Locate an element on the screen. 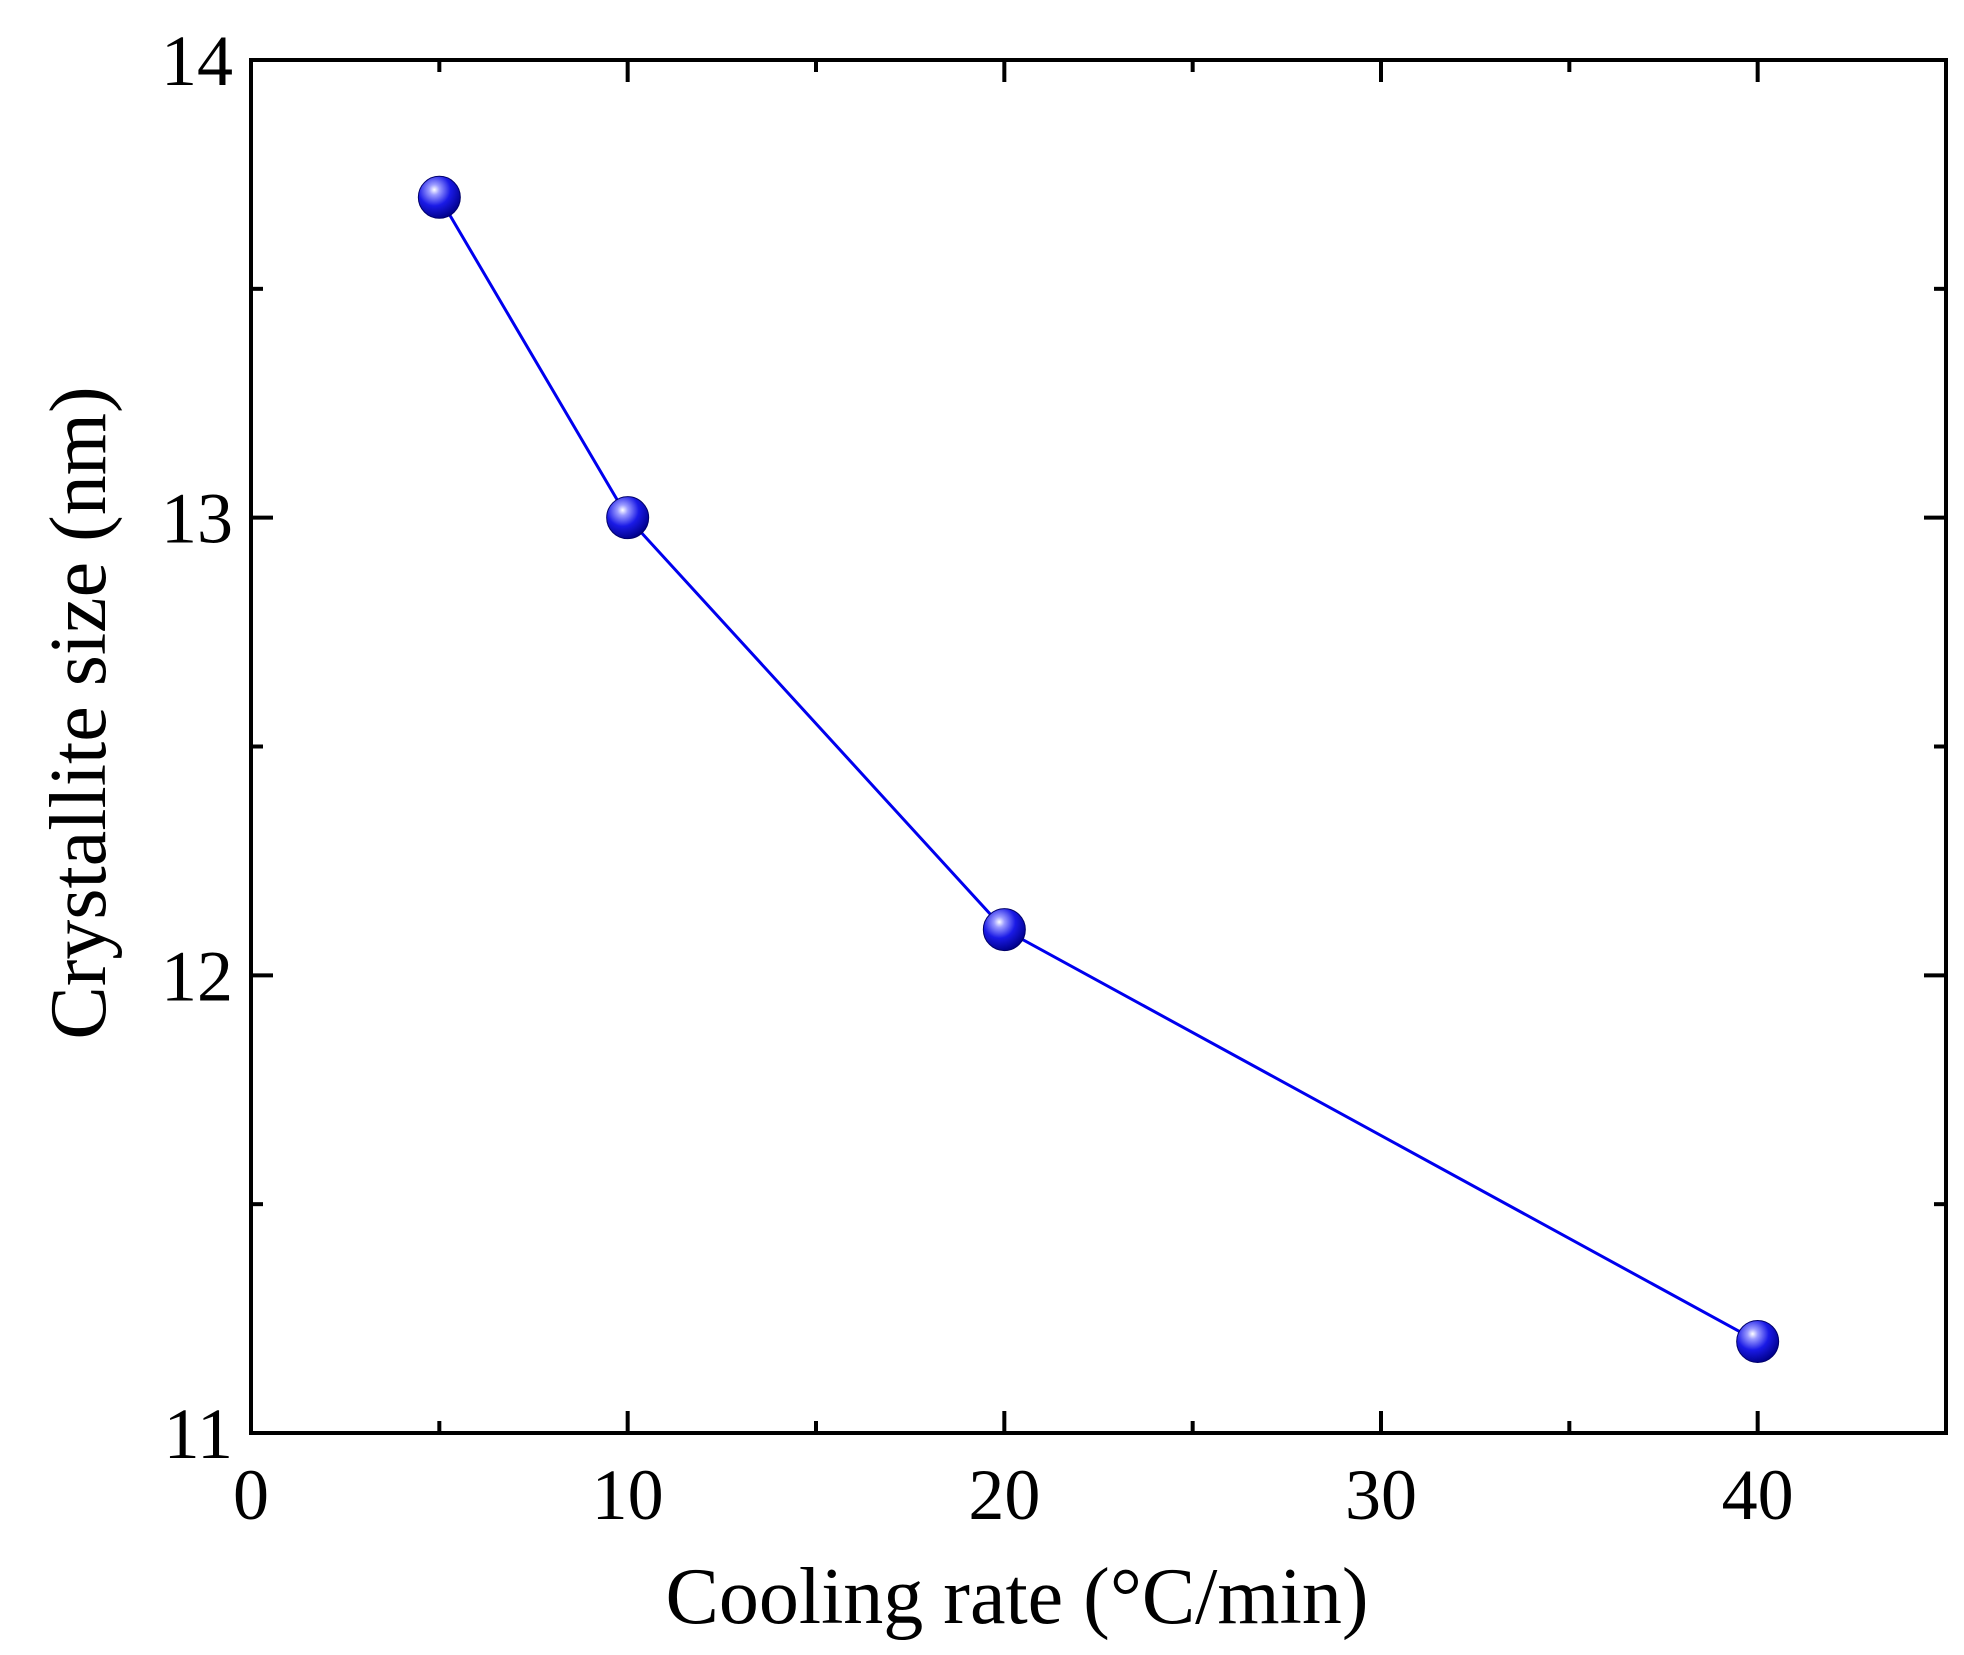  y-tick-label: 13 is located at coordinates (197, 519).